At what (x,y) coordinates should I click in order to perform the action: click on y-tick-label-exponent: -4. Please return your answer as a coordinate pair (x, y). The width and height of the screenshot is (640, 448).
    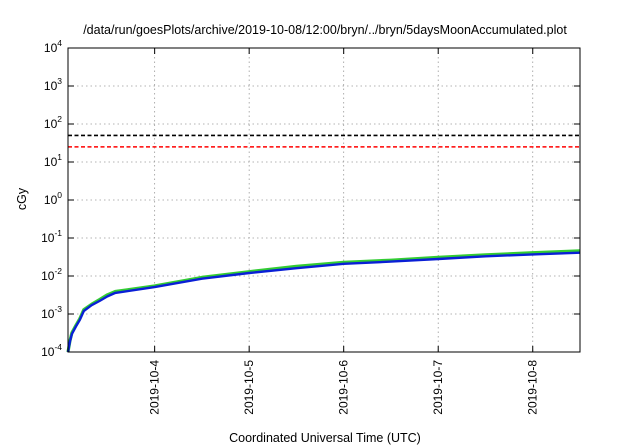
    Looking at the image, I should click on (58, 347).